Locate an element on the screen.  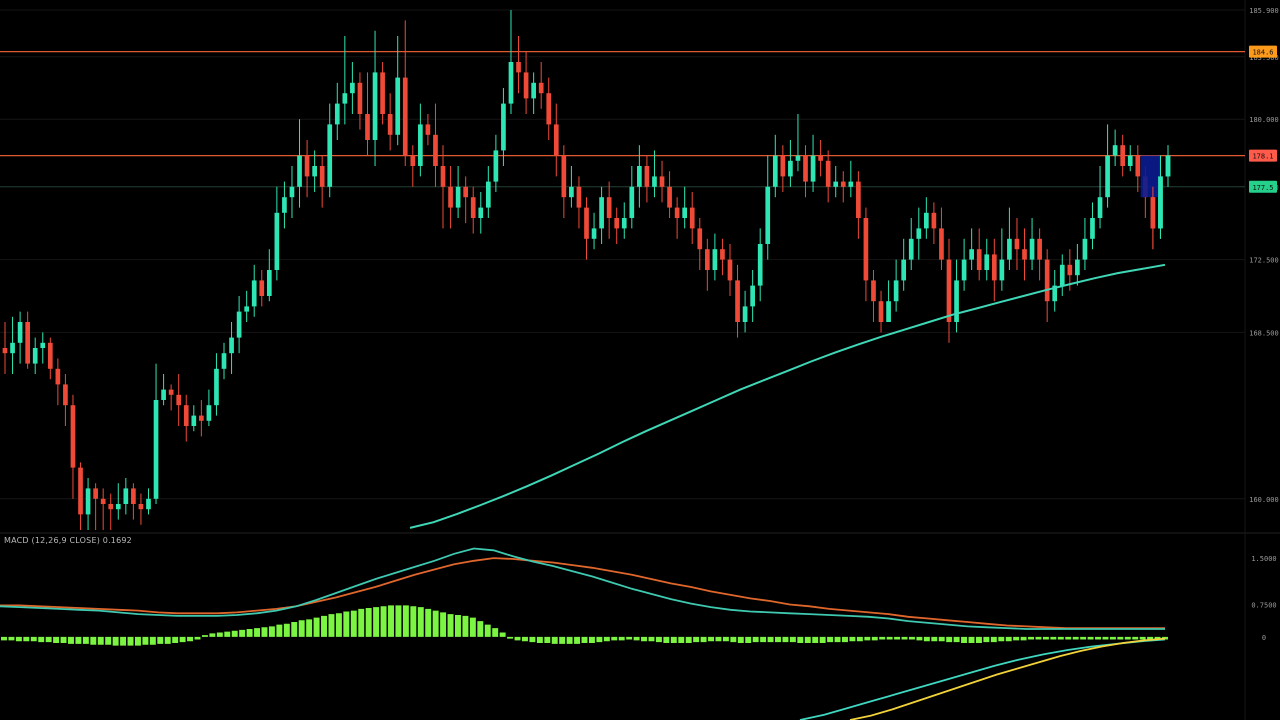
signal-line is located at coordinates (582, 593).